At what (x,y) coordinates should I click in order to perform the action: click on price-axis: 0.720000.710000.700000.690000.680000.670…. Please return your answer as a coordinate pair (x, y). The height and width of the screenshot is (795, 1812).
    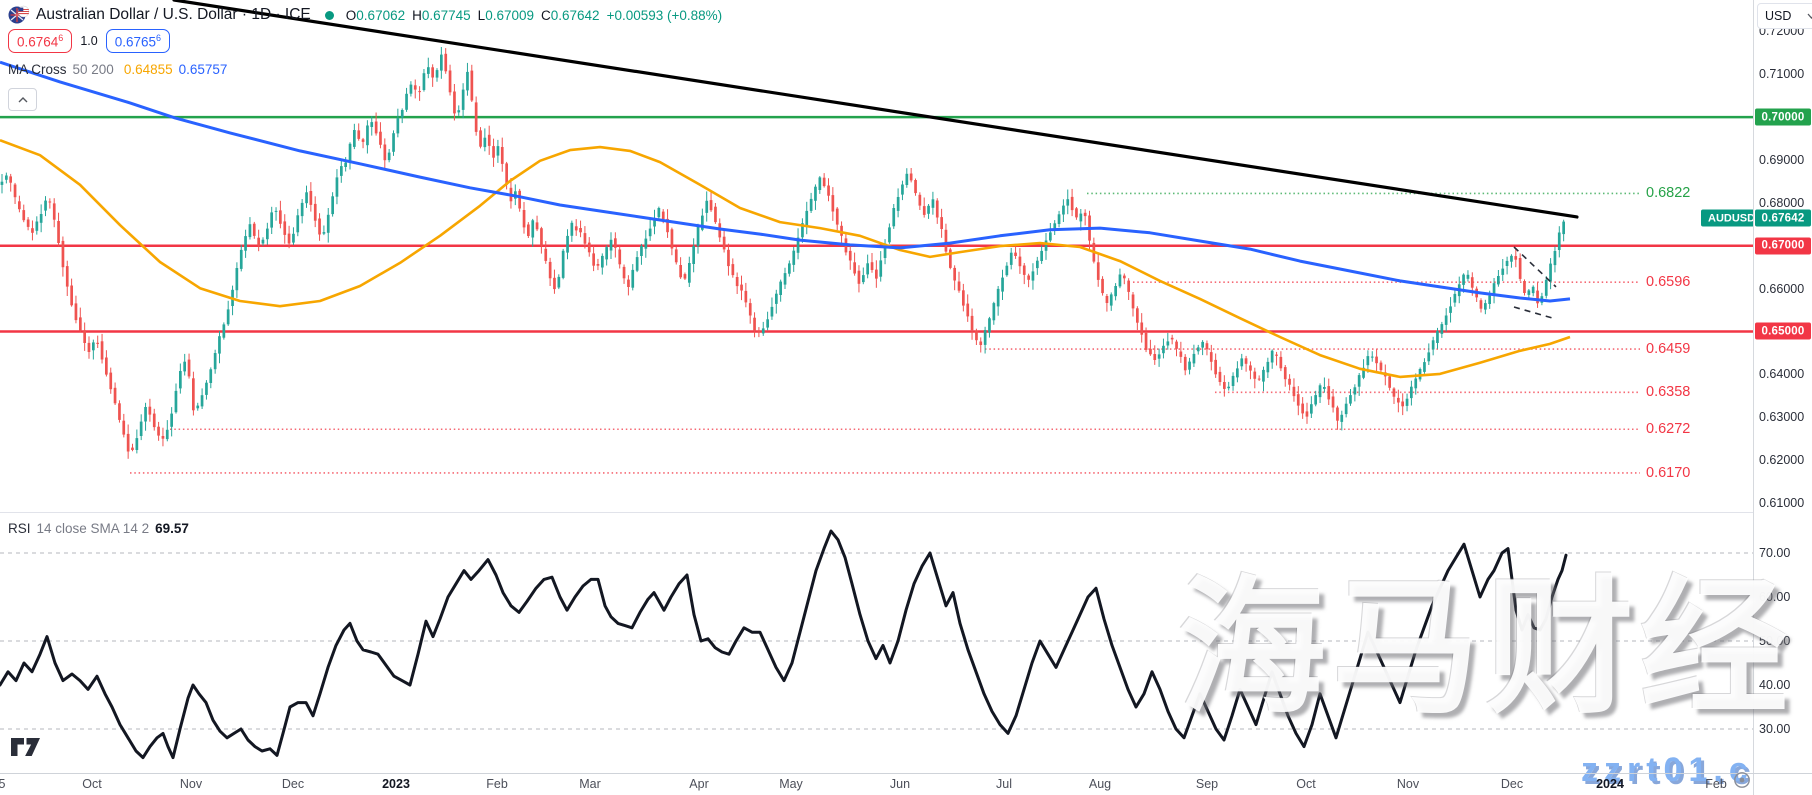
    Looking at the image, I should click on (1782, 397).